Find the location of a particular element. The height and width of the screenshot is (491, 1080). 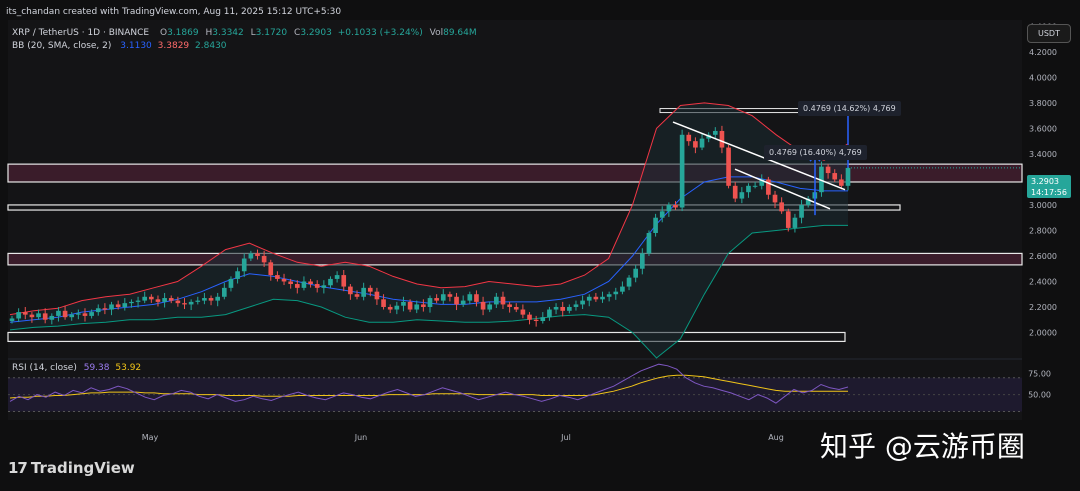

last-price-tag: 3.2903 14:17:56 is located at coordinates (1049, 186).